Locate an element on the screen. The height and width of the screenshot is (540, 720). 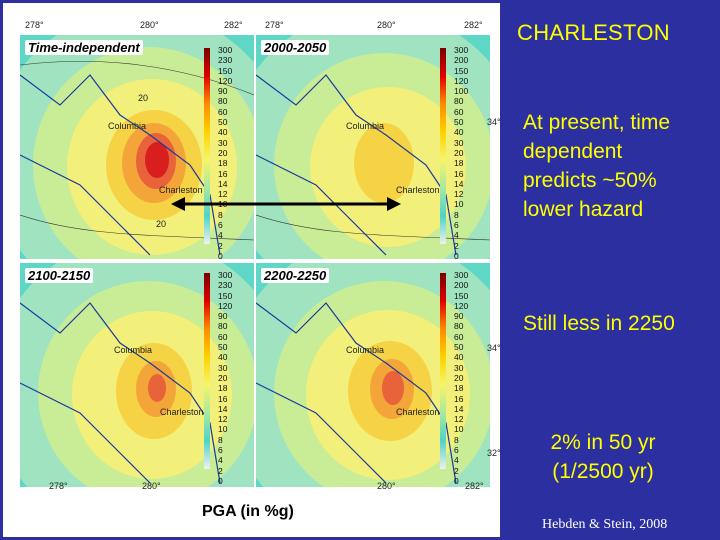
map-panel-2200-2250: 2200-2250 Columbia Charleston is located at coordinates (373, 375).